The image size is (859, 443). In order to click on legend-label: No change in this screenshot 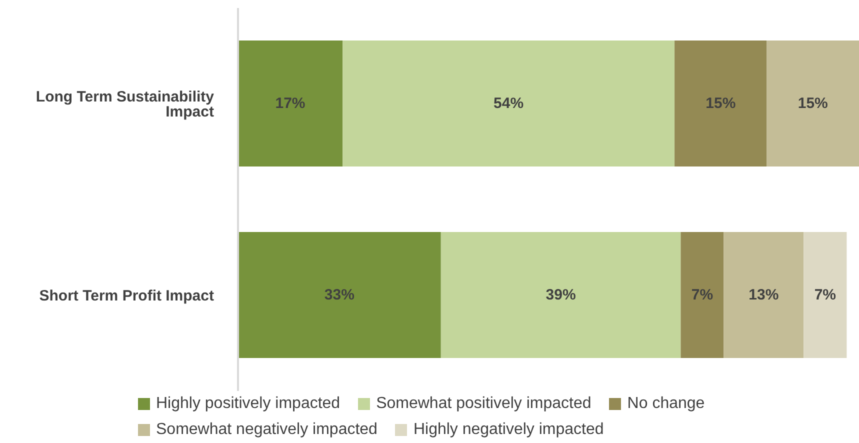, I will do `click(665, 404)`.